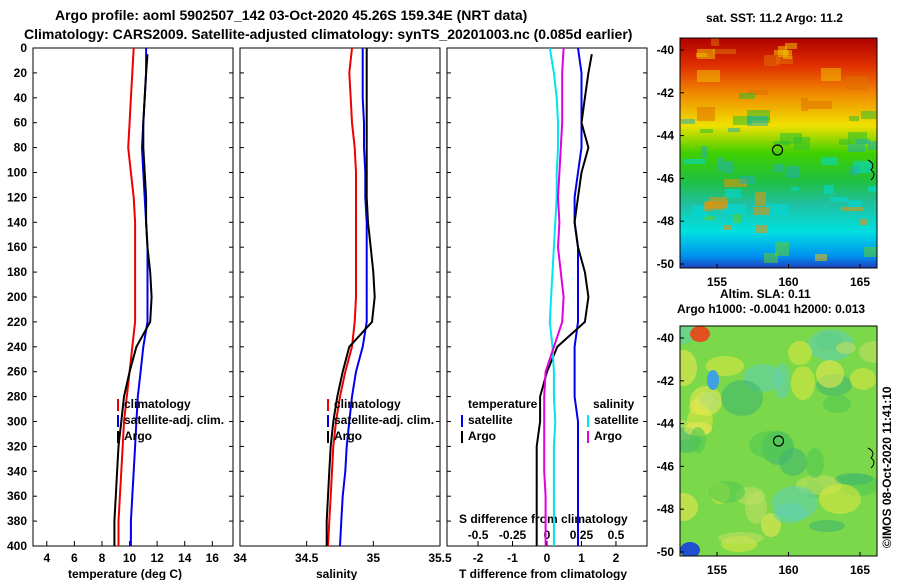 This screenshot has width=900, height=580. Describe the element at coordinates (17, 272) in the screenshot. I see `depth-tick-label: 180` at that location.